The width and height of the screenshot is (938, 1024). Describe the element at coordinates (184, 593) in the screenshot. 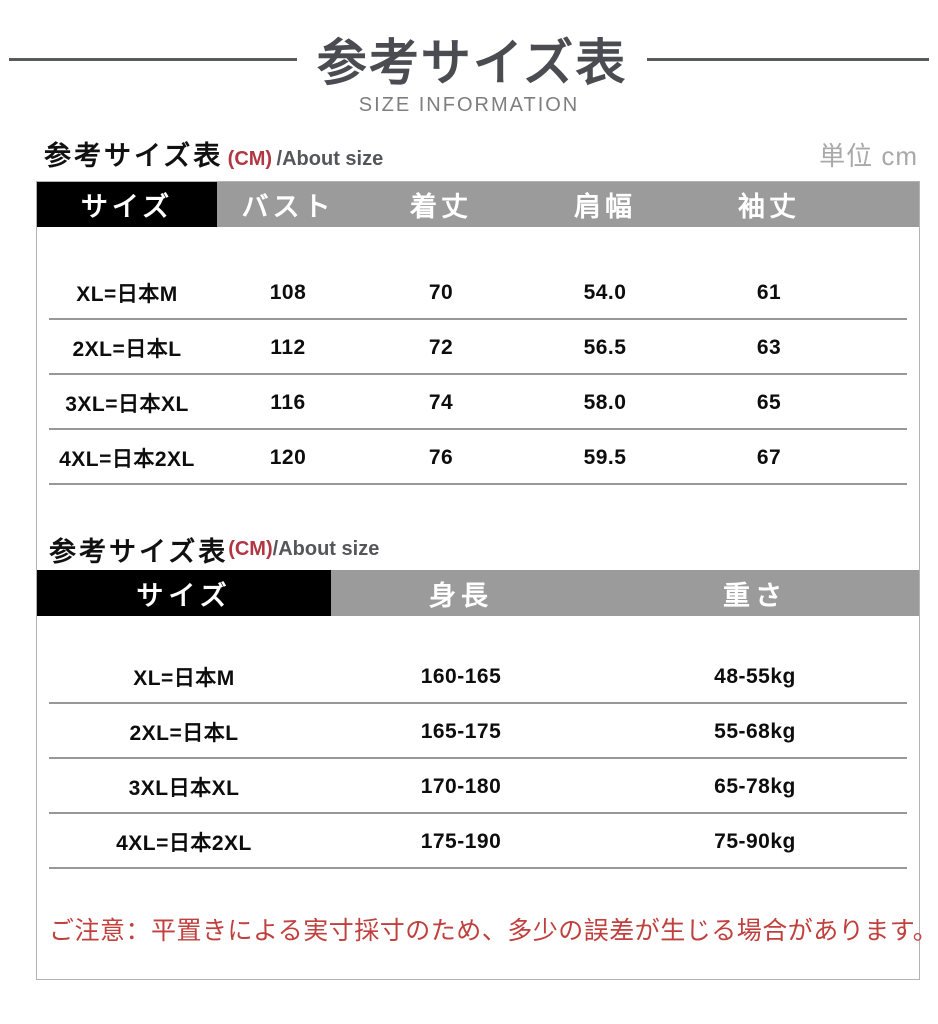

I see `table2-header-size: サイズ` at that location.